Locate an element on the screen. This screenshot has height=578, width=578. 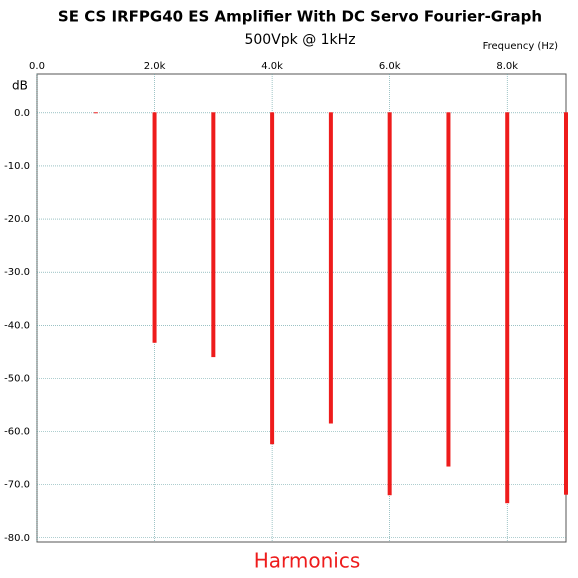
y-tick-label: -40.0 is located at coordinates (17, 325).